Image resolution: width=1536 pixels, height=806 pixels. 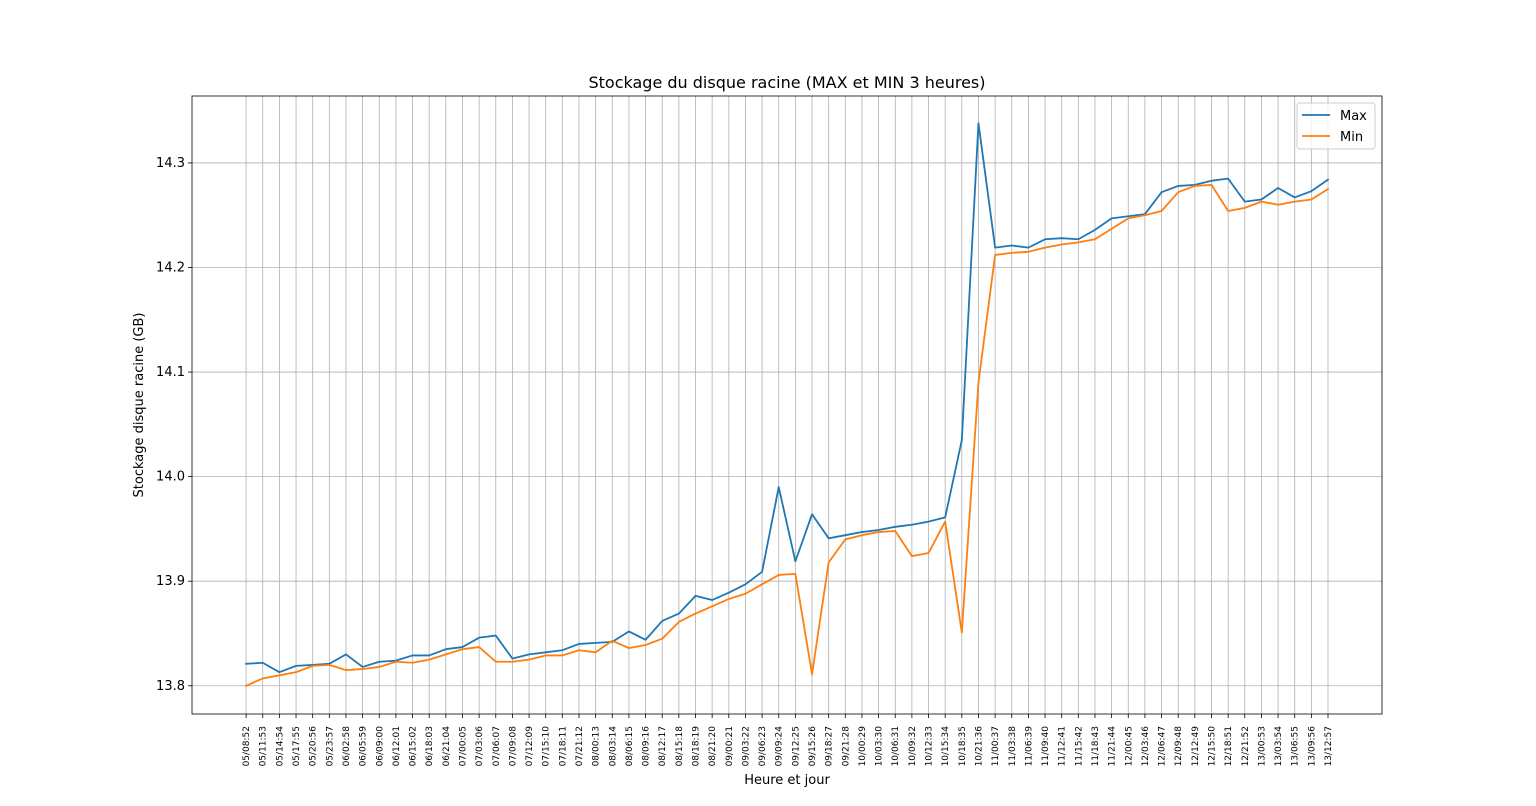 I want to click on x-tick-label: 12/03:46, so click(x=1146, y=746).